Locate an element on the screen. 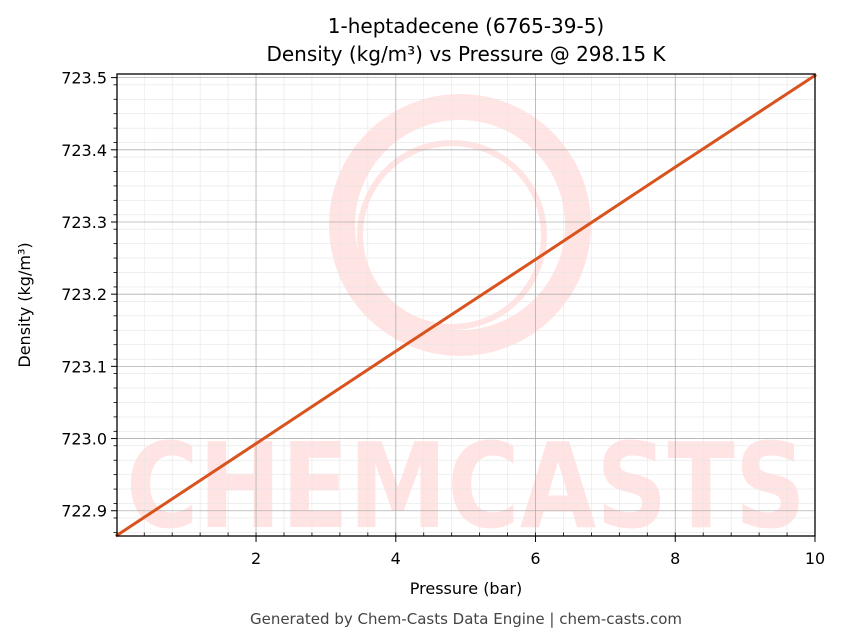 The width and height of the screenshot is (843, 644). y-tick-label: 723.4 is located at coordinates (84, 150).